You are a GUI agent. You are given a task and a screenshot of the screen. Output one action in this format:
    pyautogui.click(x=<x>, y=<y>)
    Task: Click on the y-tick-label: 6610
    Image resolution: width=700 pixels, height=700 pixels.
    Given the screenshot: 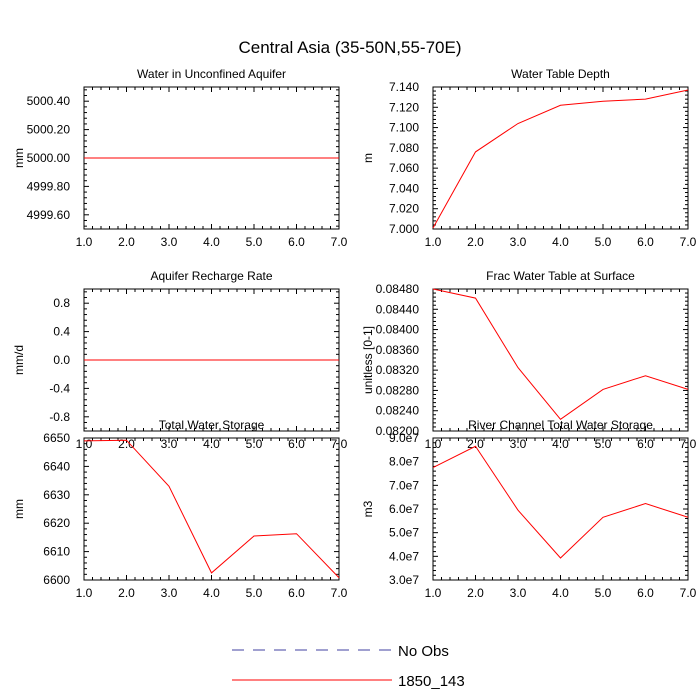 What is the action you would take?
    pyautogui.click(x=56, y=552)
    